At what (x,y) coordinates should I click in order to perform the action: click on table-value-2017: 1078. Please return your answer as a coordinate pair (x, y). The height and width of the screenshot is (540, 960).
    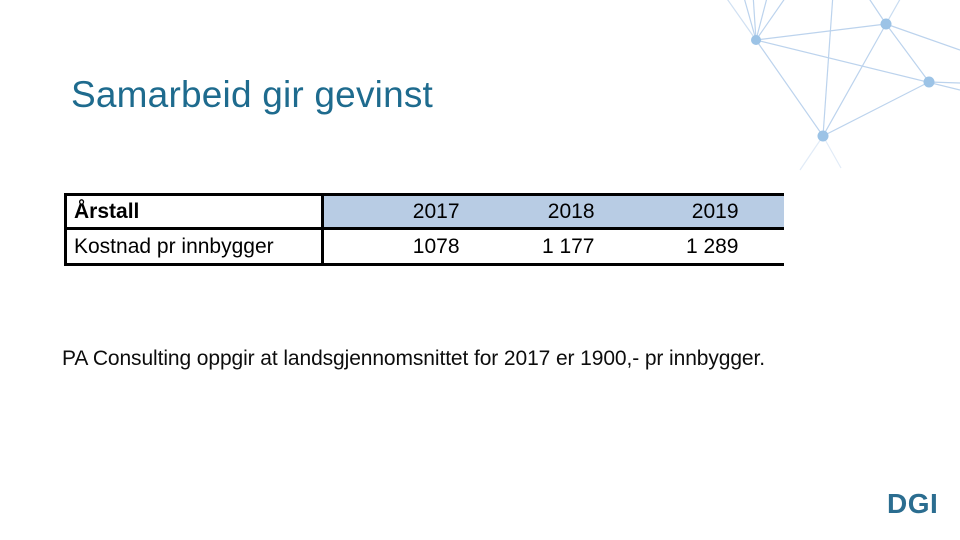
    Looking at the image, I should click on (403, 247).